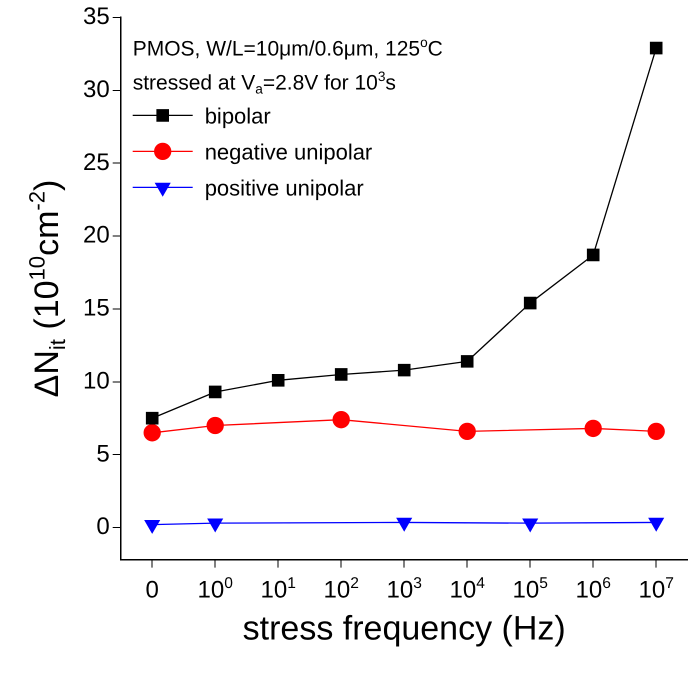 The height and width of the screenshot is (677, 697). I want to click on legend-label: bipolar, so click(237, 115).